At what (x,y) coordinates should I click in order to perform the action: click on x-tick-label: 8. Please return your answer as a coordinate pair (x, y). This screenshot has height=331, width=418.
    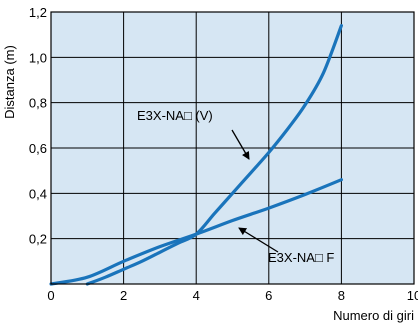
    Looking at the image, I should click on (341, 295).